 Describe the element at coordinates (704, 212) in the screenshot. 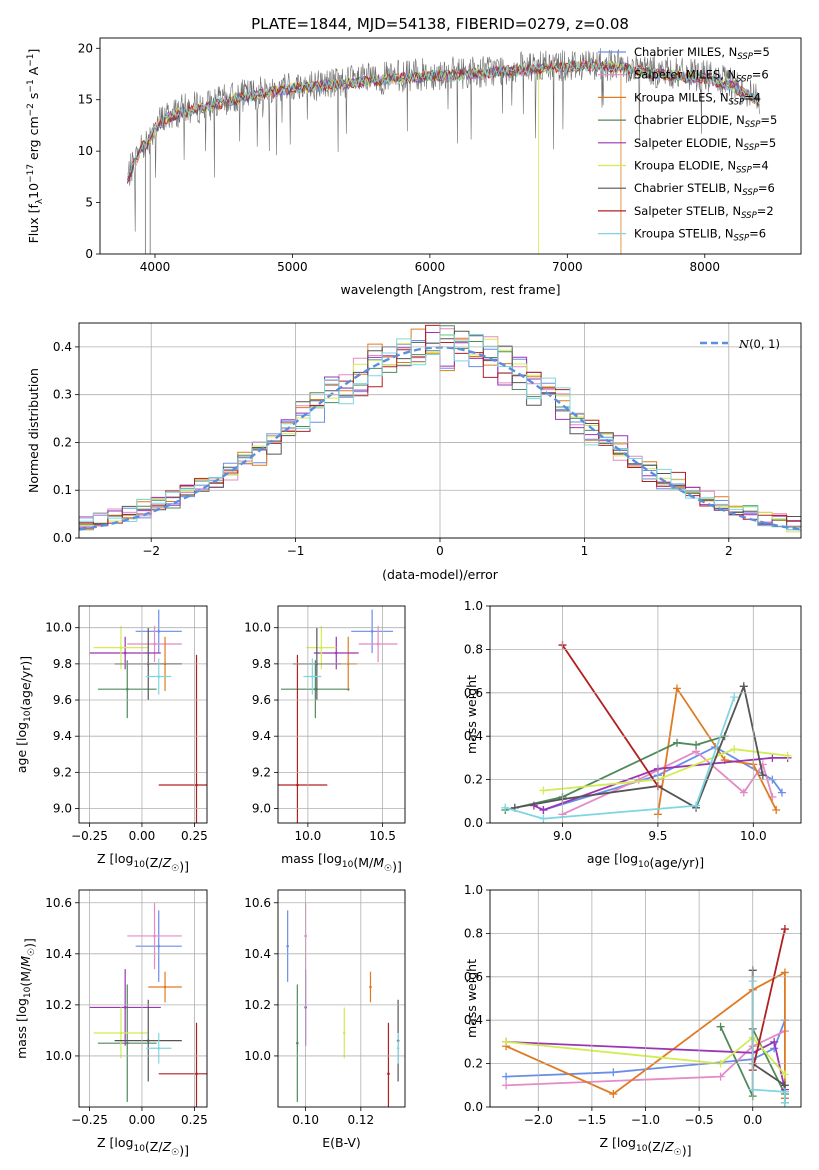

I see `legend-entry: Salpeter STELIB, NSSP=2` at that location.